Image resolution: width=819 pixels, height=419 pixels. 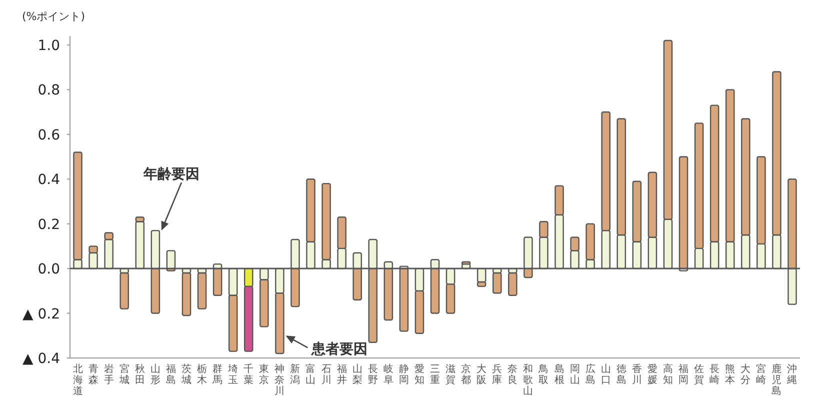 What do you see at coordinates (249, 375) in the screenshot?
I see `xtick: 千葉` at bounding box center [249, 375].